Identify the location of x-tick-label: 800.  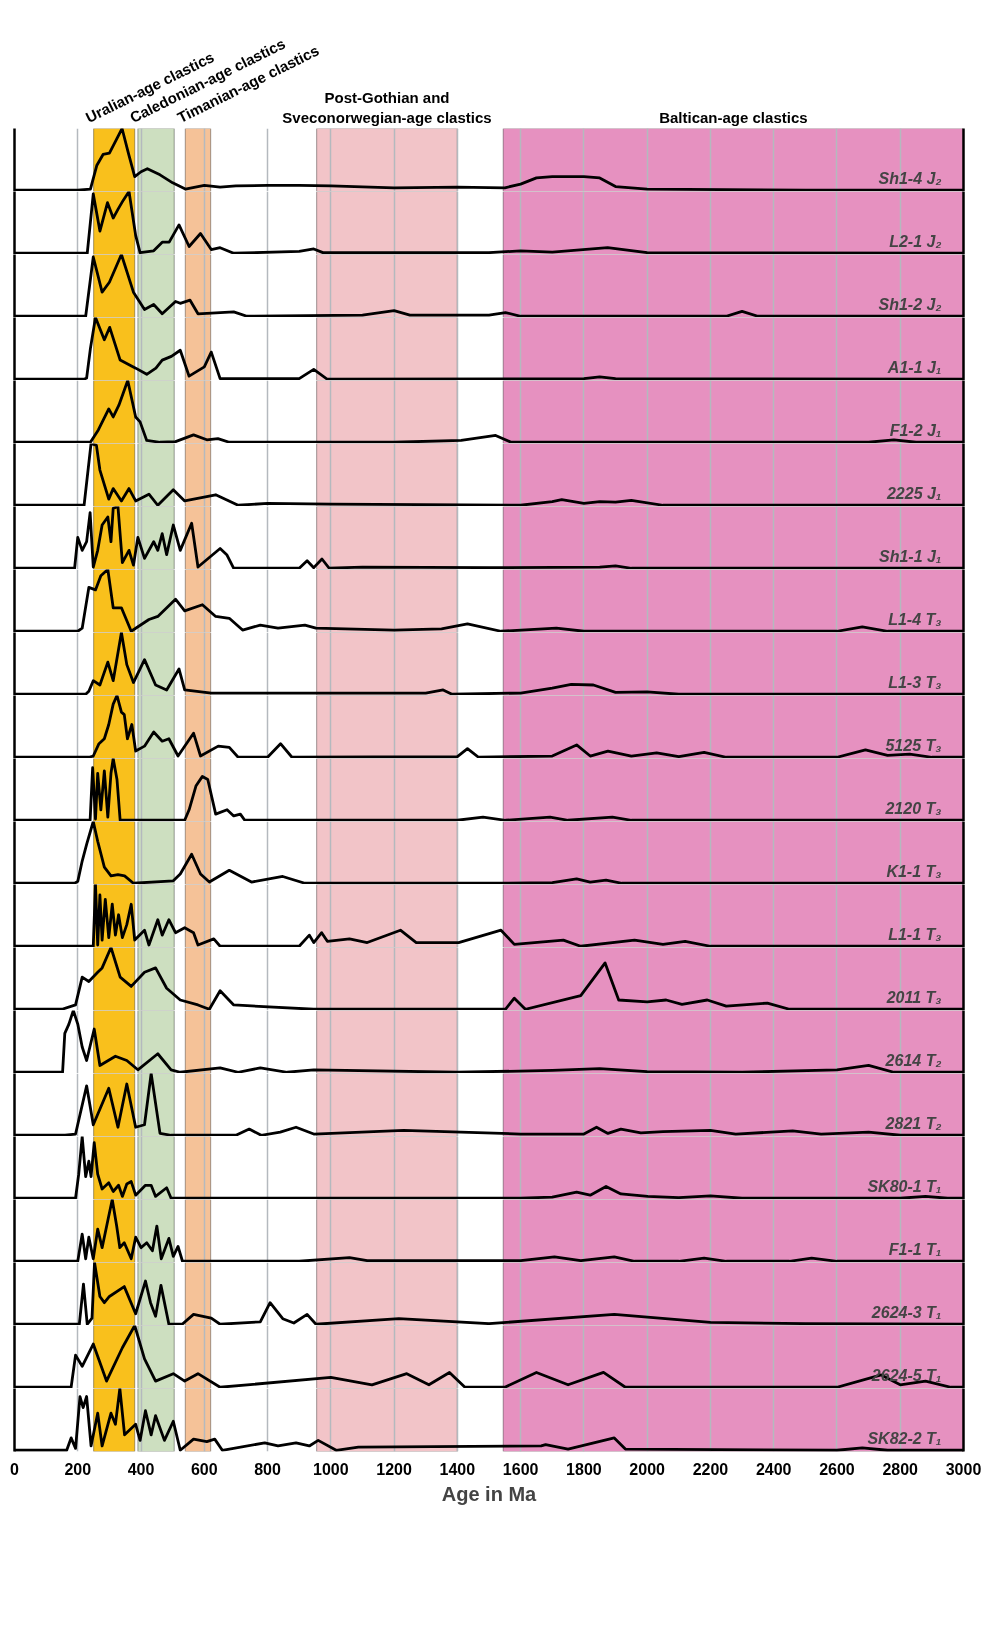
(268, 1469).